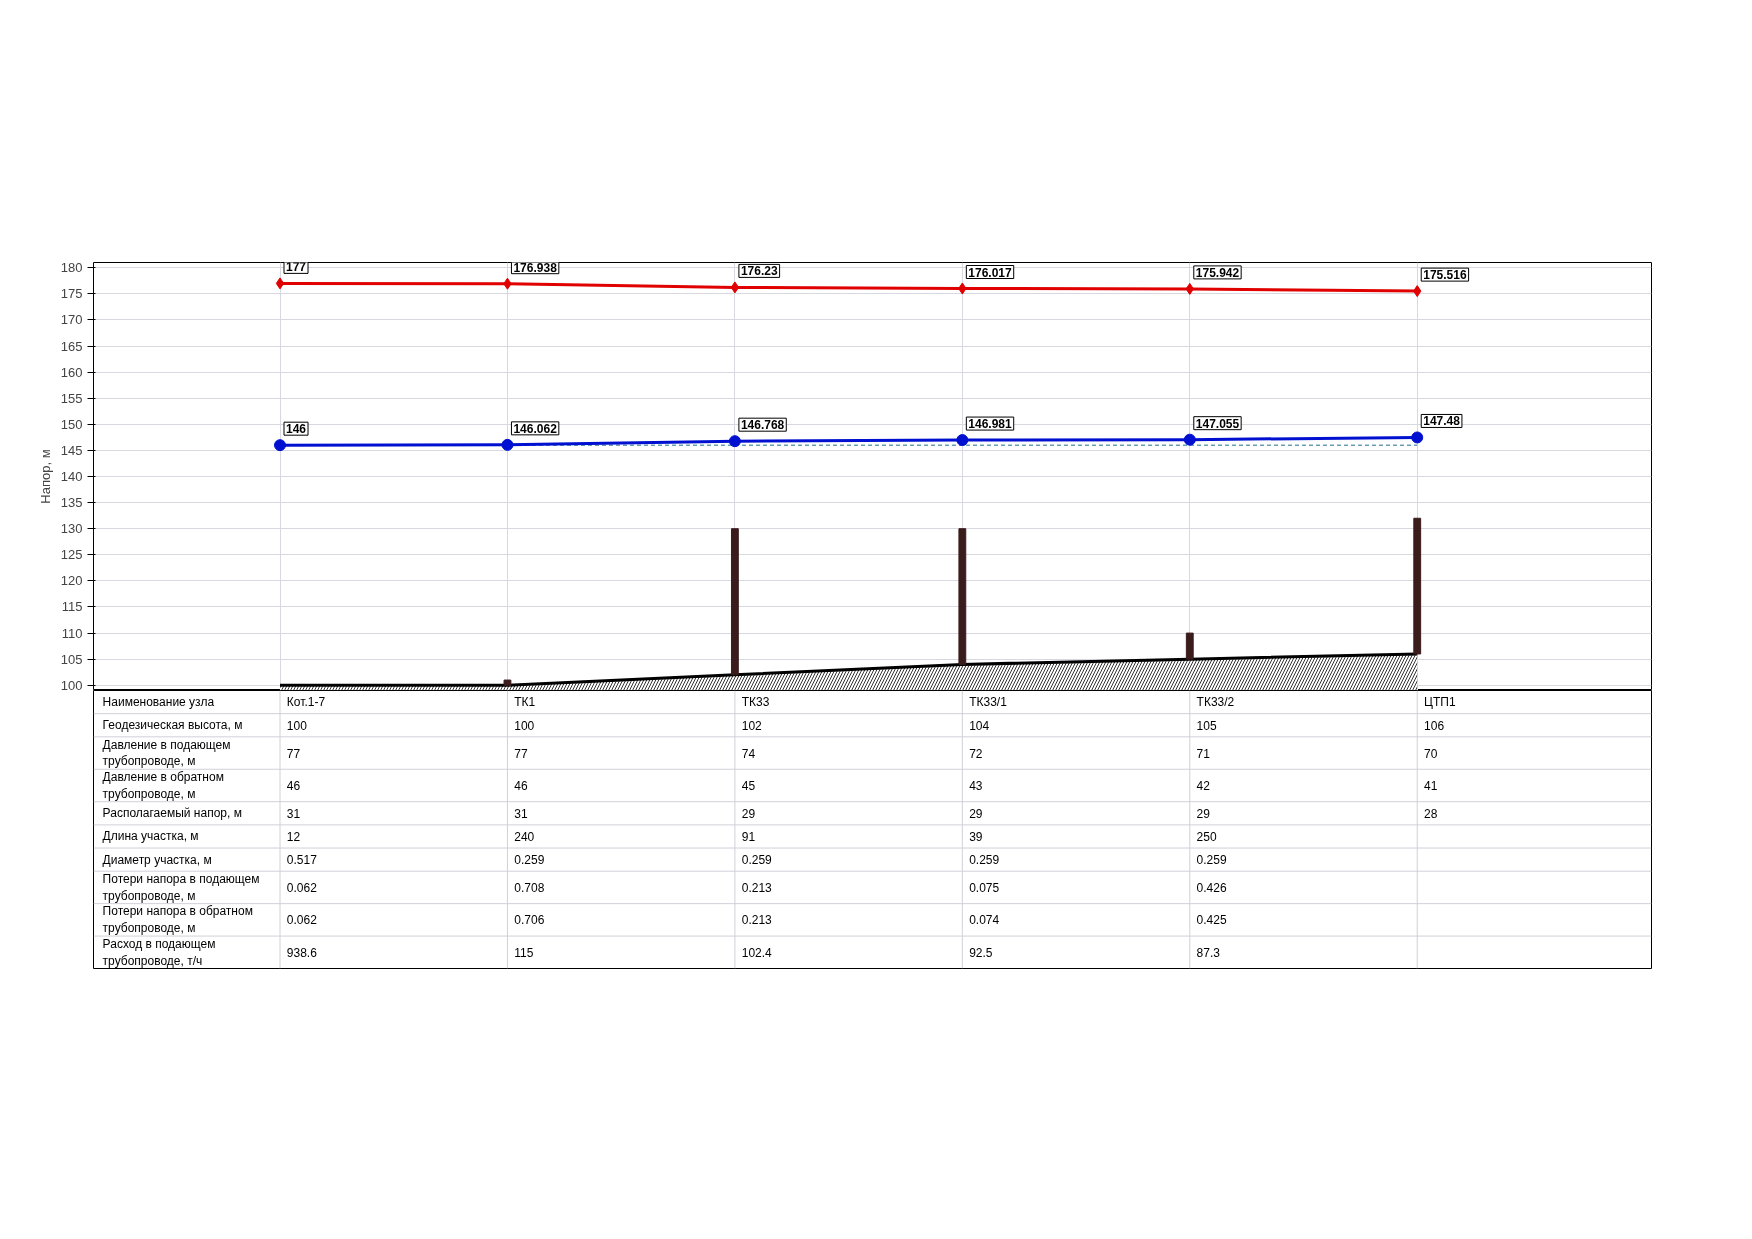 Image resolution: width=1752 pixels, height=1239 pixels. I want to click on y-tick-label: 140, so click(71, 476).